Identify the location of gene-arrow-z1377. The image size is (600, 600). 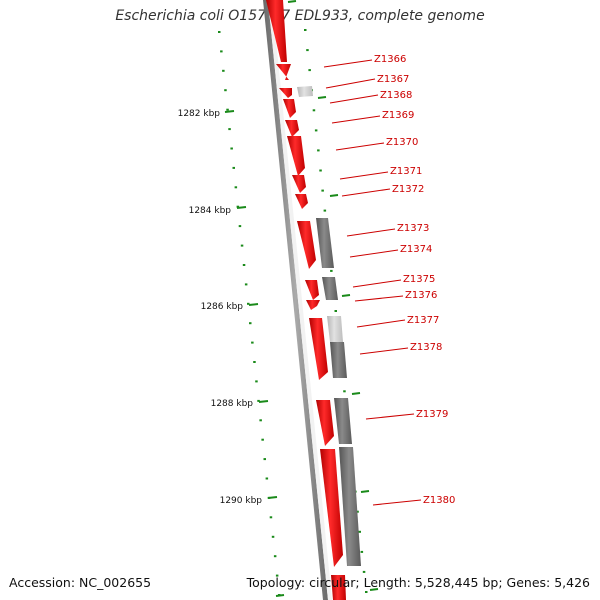
(318, 349).